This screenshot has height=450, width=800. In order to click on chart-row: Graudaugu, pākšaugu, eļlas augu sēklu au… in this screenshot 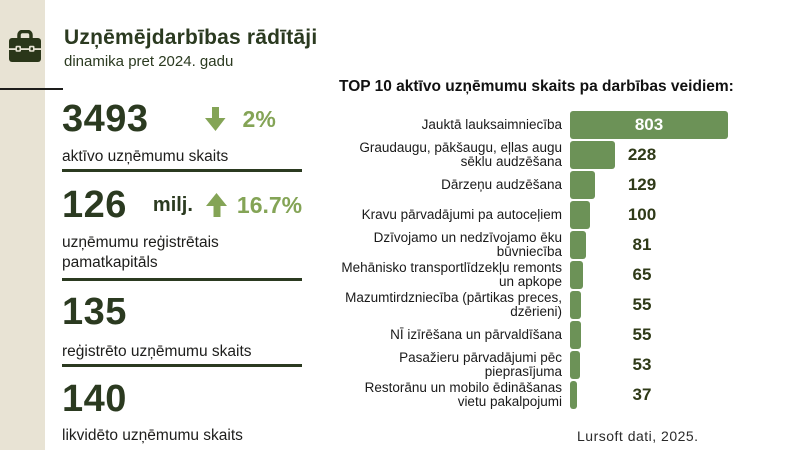, I will do `click(567, 155)`.